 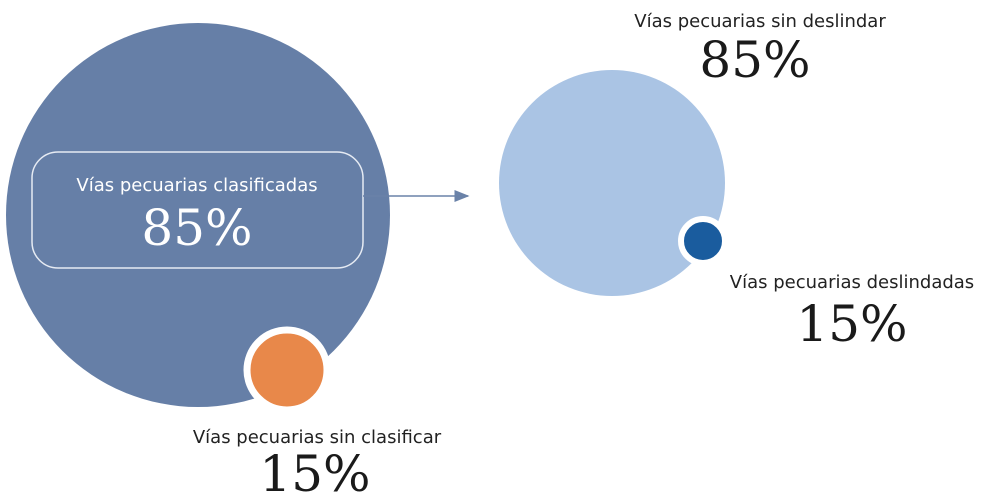 I want to click on delimited-value: 15%, so click(x=851, y=324).